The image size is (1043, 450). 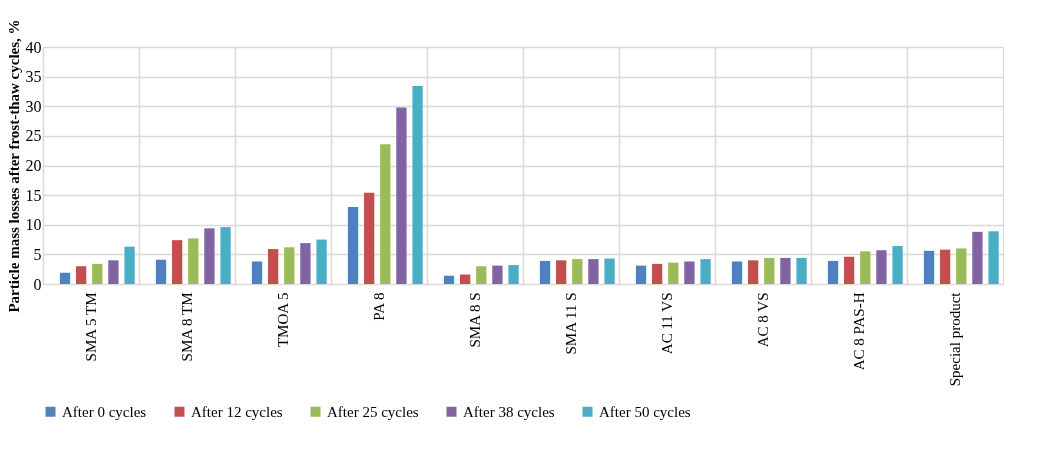 I want to click on x-tick-label: TMOA 5, so click(x=283, y=320).